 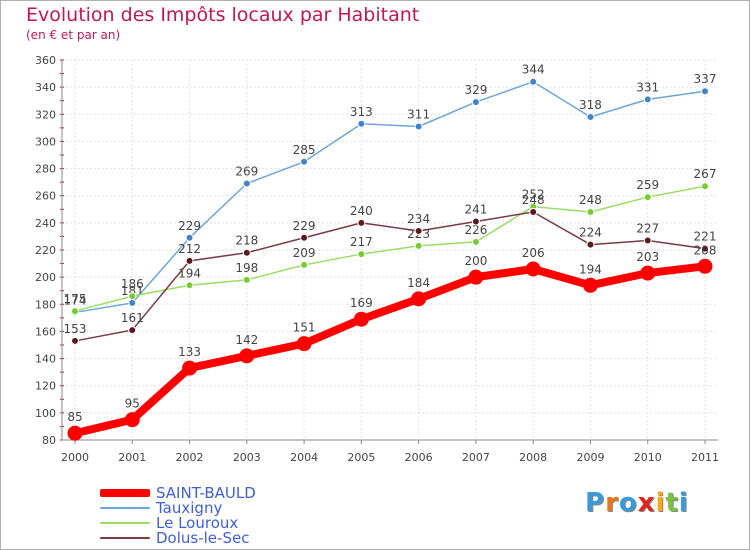 I want to click on data-label-saint-bauld: 208, so click(x=705, y=250).